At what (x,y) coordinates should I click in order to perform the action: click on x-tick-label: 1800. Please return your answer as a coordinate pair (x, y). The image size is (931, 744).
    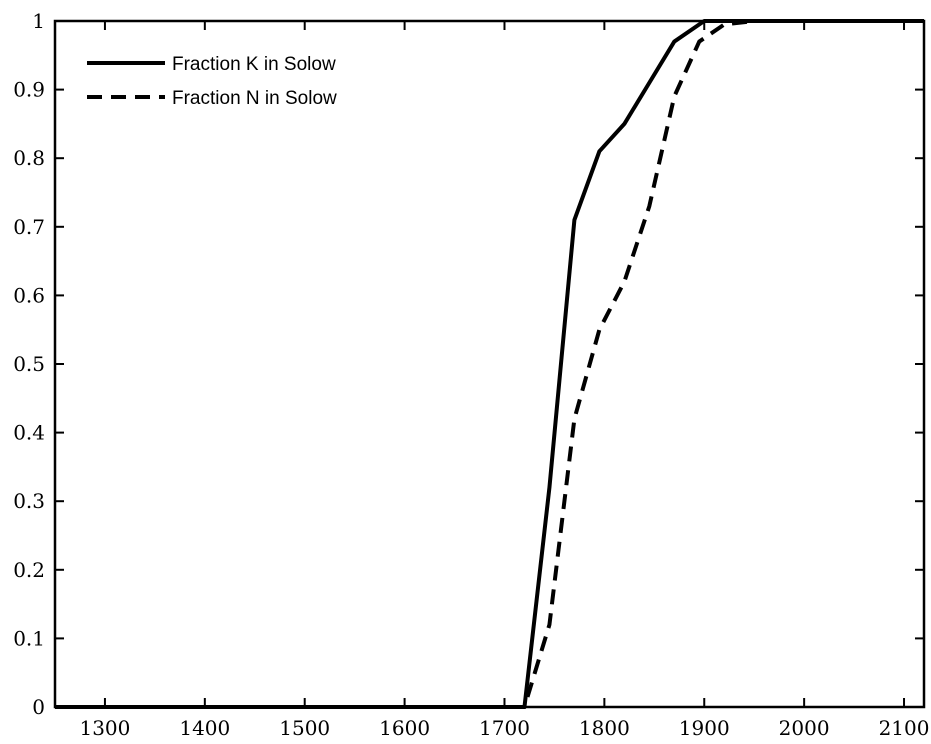
    Looking at the image, I should click on (604, 728).